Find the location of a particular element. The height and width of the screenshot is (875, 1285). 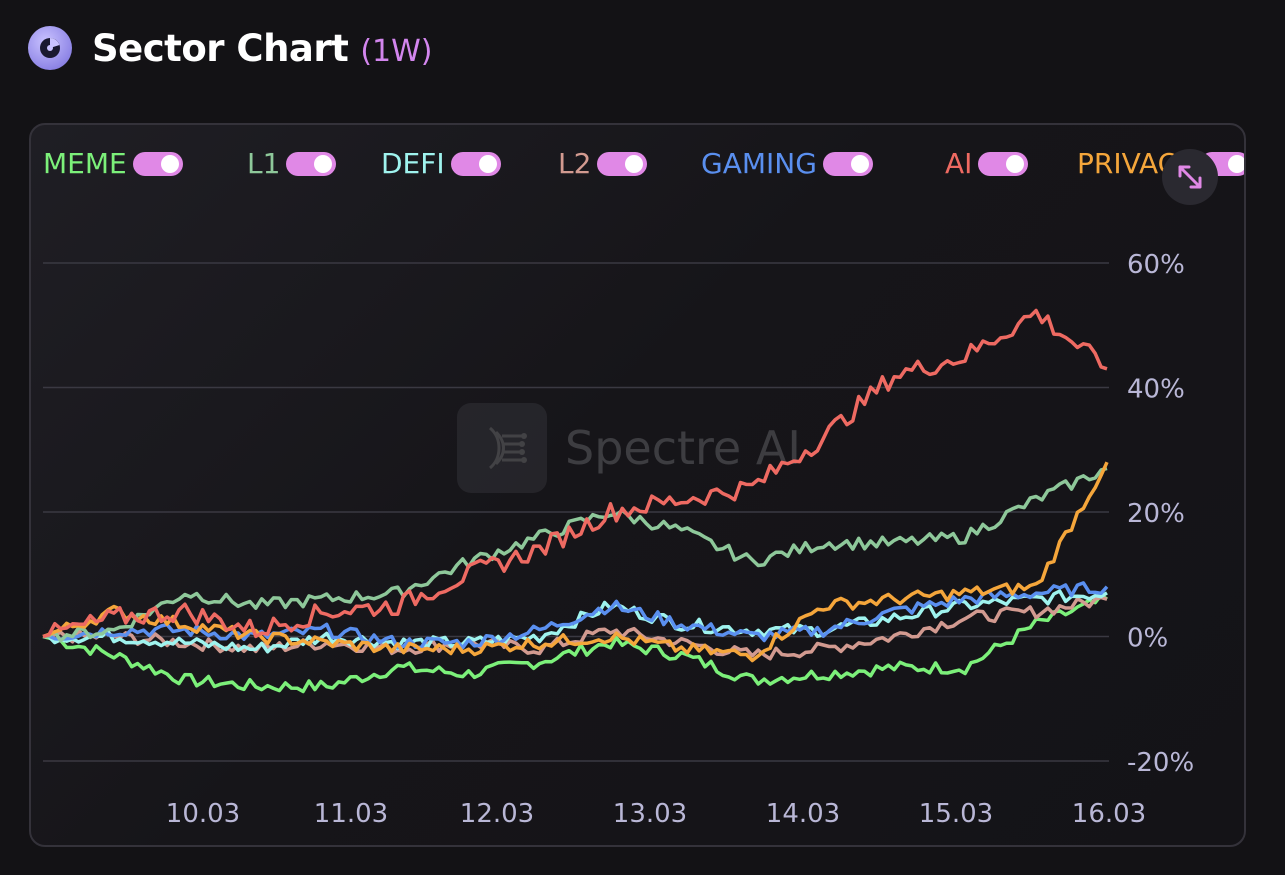

legend-item-l2: L2 is located at coordinates (603, 164).